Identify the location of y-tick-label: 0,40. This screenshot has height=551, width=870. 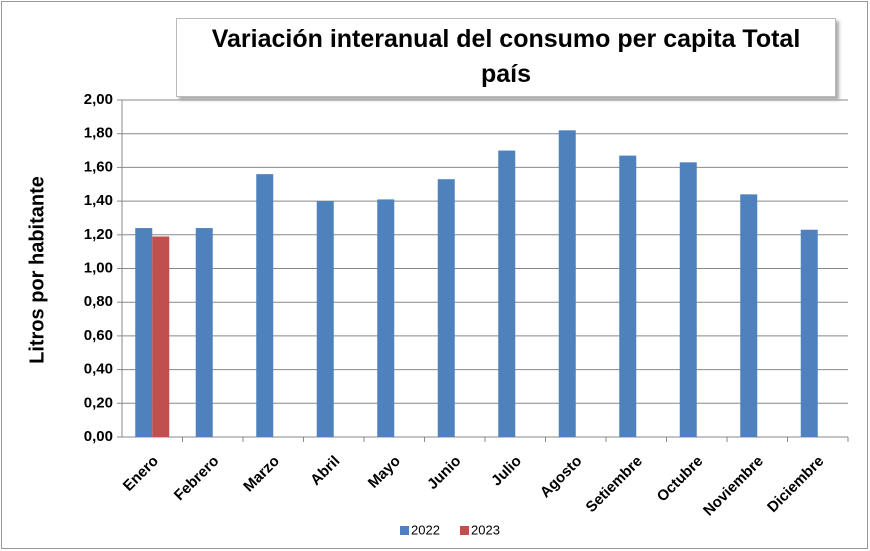
(98, 369).